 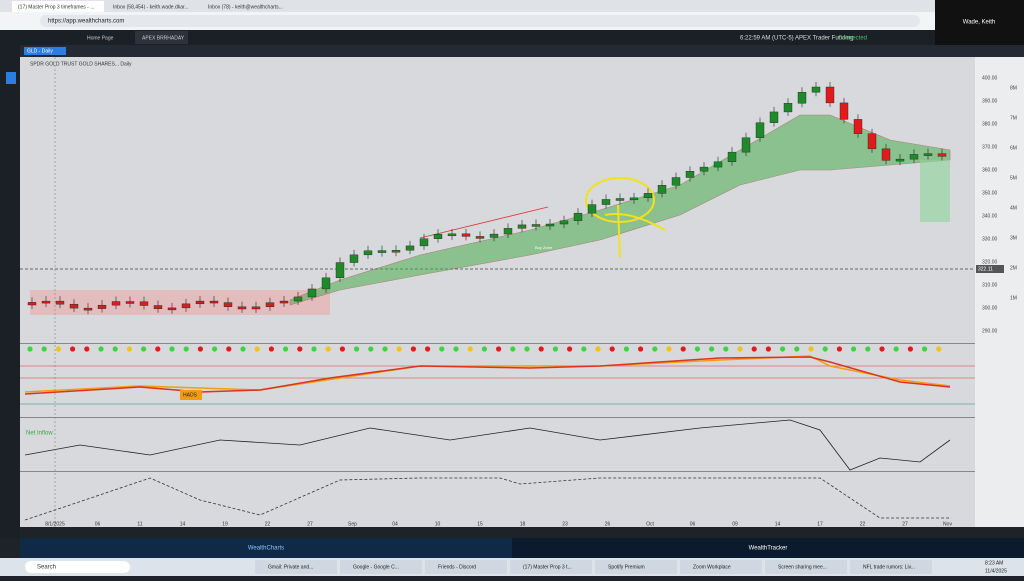 What do you see at coordinates (735, 524) in the screenshot?
I see `date-tick: 09` at bounding box center [735, 524].